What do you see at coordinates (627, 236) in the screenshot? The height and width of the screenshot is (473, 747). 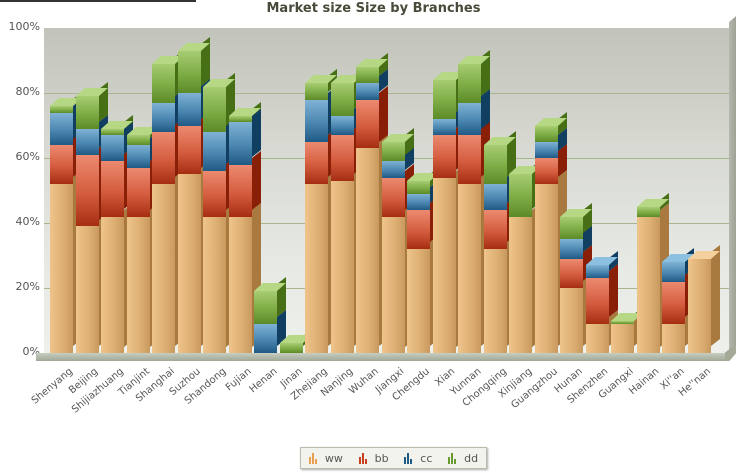 I see `bar-guangxi` at bounding box center [627, 236].